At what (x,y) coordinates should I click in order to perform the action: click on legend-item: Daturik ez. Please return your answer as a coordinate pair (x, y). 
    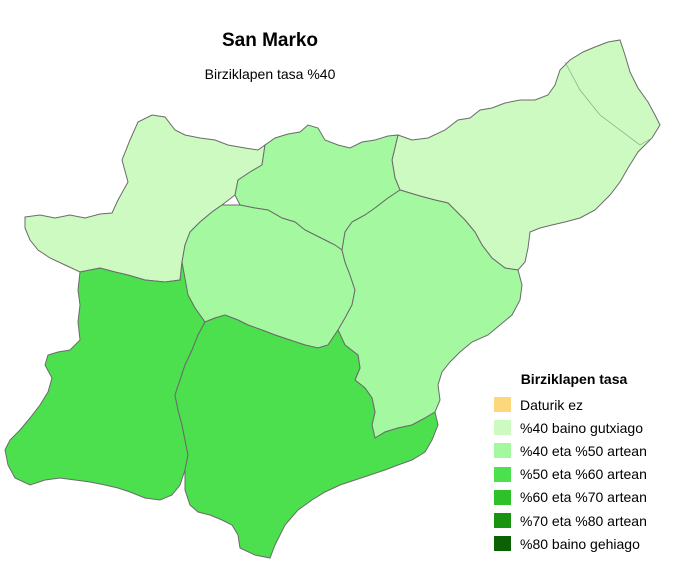
    Looking at the image, I should click on (584, 404).